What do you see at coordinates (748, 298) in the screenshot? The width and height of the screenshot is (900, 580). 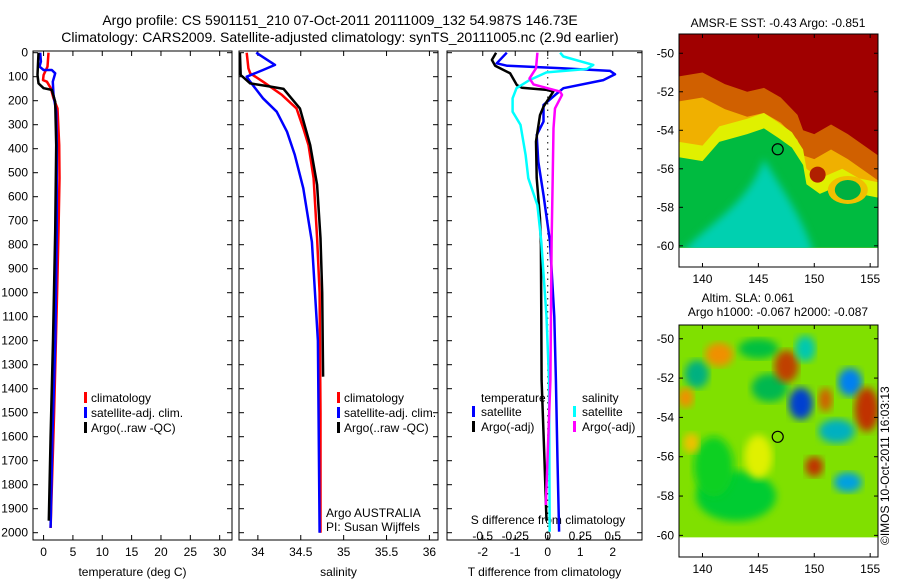 I see `map-title: Altim. SLA: 0.061` at bounding box center [748, 298].